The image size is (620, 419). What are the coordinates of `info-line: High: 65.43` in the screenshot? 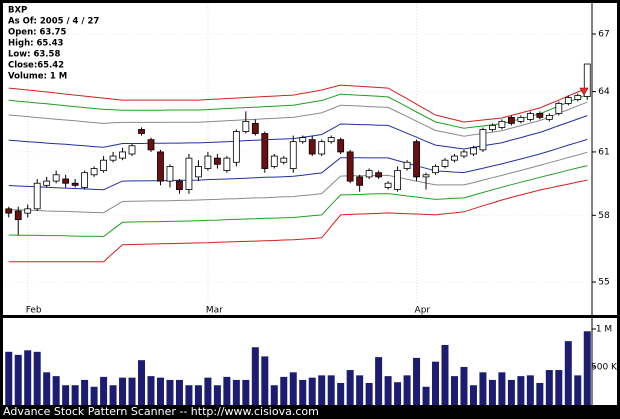 It's located at (35, 44).